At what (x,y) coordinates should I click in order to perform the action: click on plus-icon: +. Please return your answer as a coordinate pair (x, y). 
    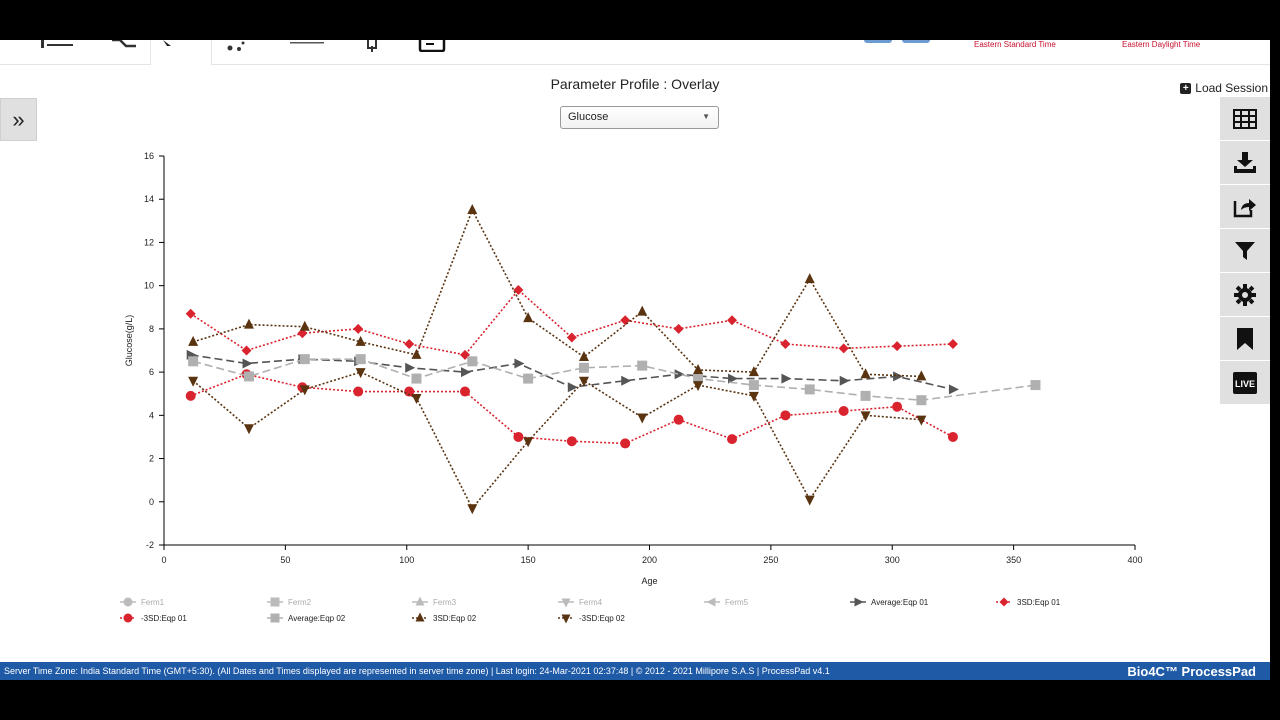
    Looking at the image, I should click on (1186, 88).